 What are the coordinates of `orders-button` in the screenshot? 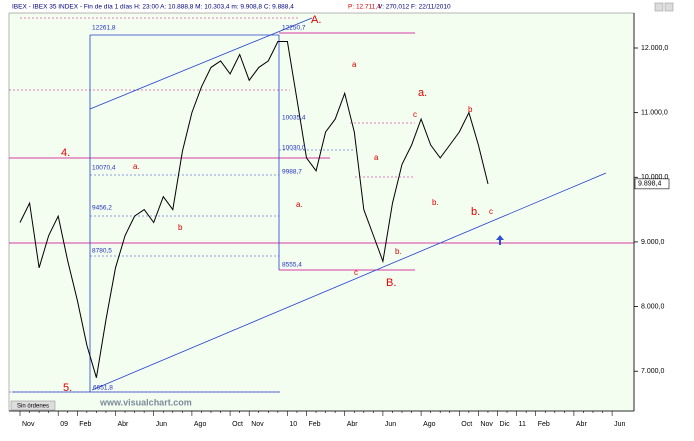 It's located at (33, 405).